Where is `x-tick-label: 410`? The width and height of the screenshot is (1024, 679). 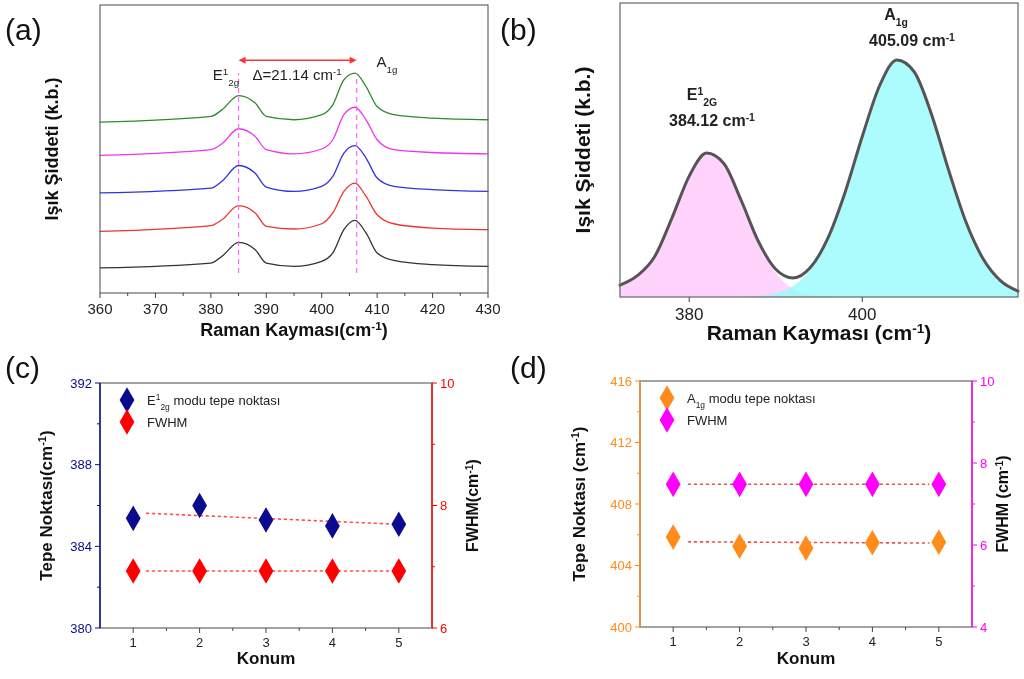
x-tick-label: 410 is located at coordinates (377, 308).